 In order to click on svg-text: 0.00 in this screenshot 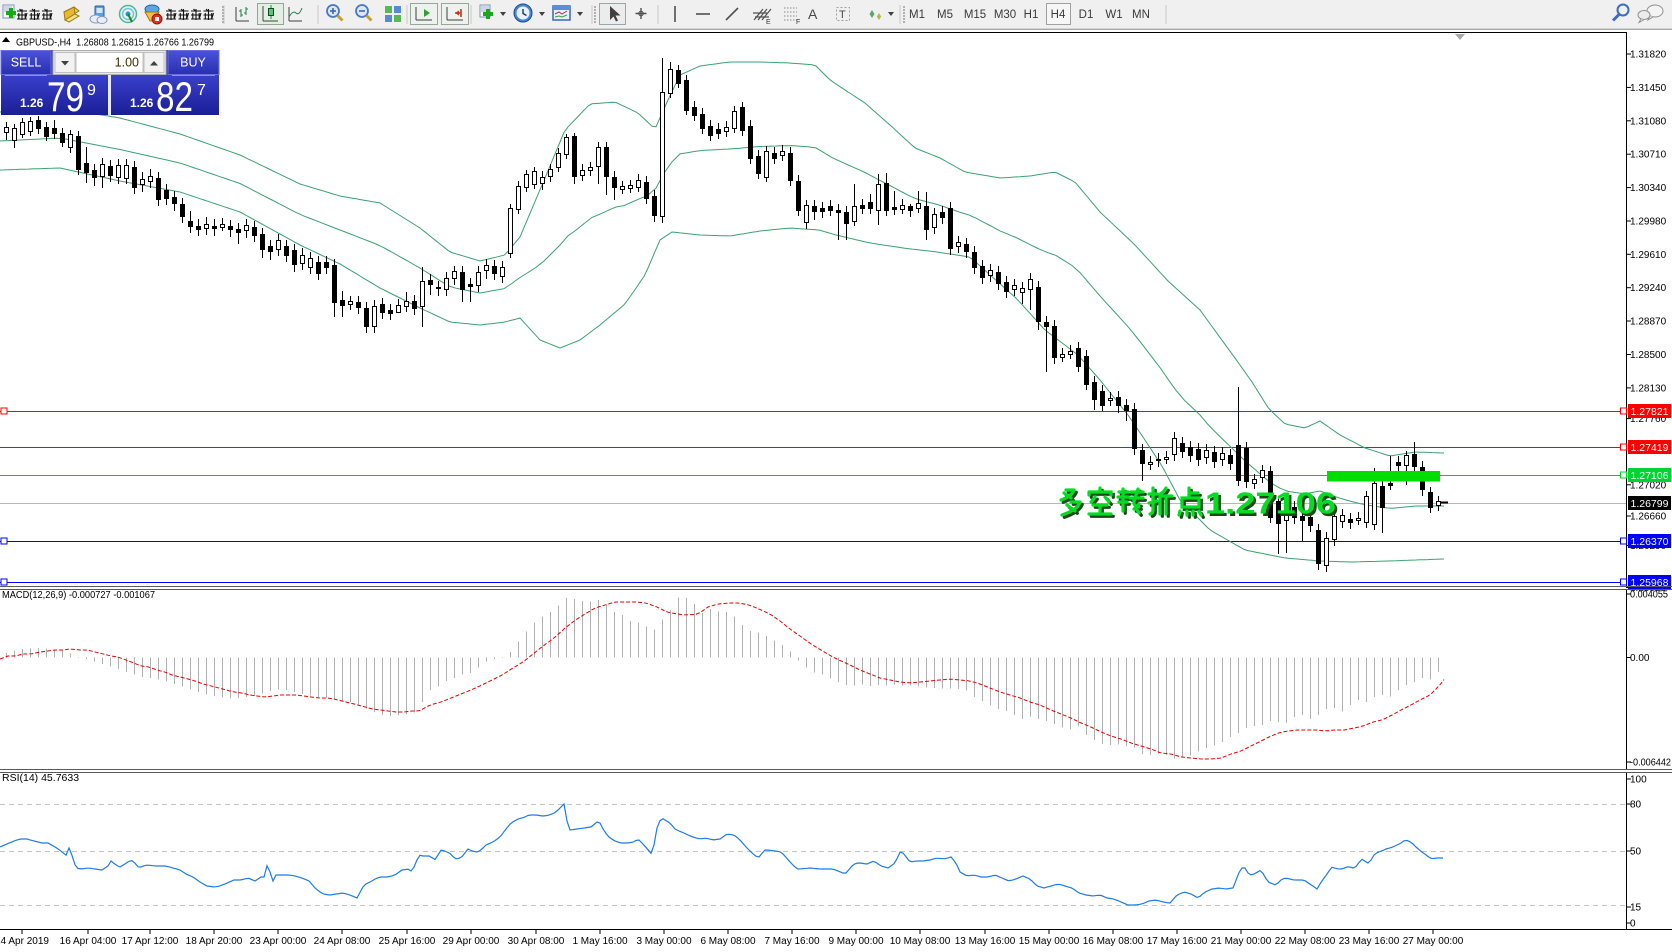, I will do `click(1640, 658)`.